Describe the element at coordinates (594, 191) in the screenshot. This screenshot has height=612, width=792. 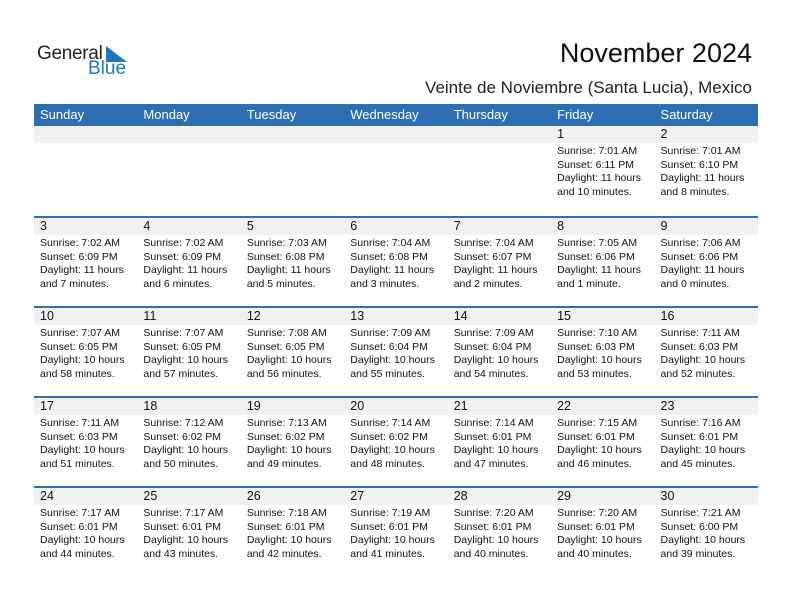
I see `daylight-minutes-text: and 10 minutes.` at that location.